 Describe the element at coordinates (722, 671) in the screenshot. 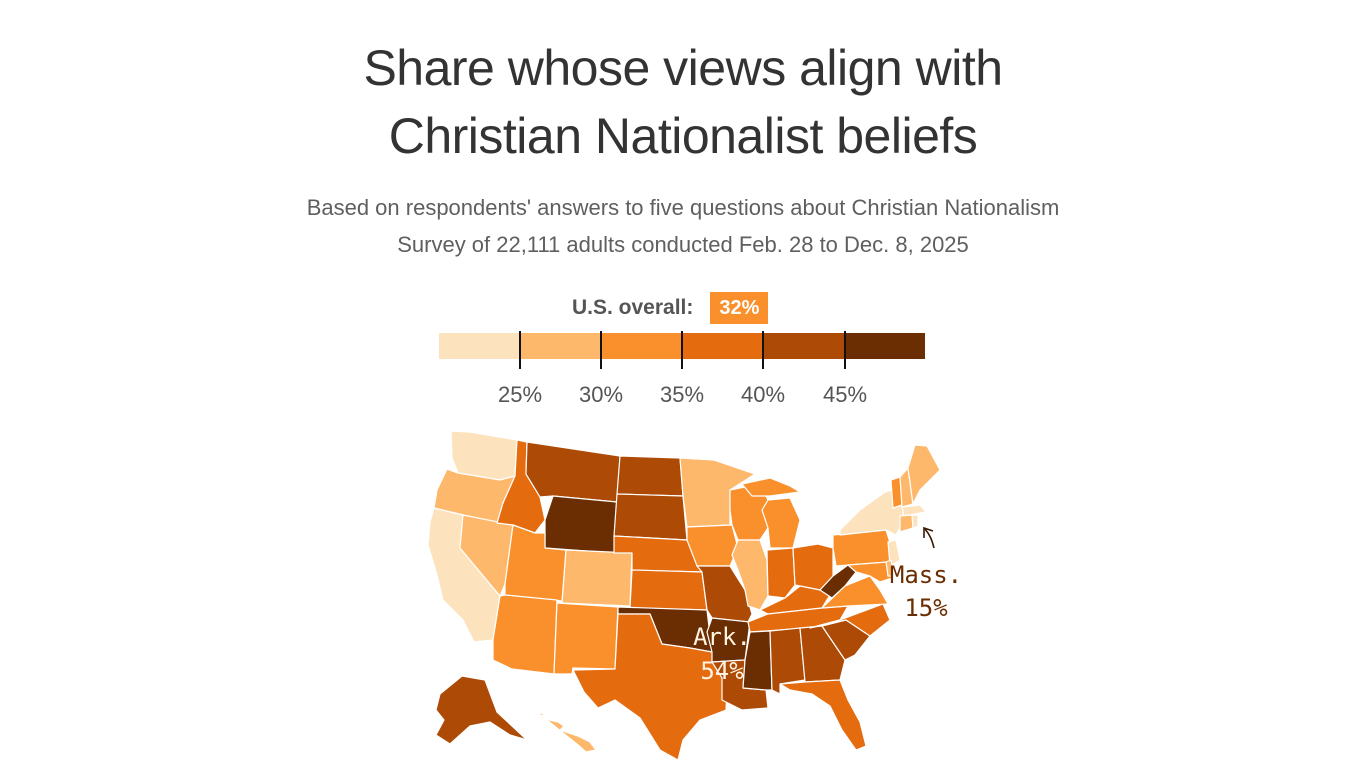

I see `ark-annotation-value: 54%` at that location.